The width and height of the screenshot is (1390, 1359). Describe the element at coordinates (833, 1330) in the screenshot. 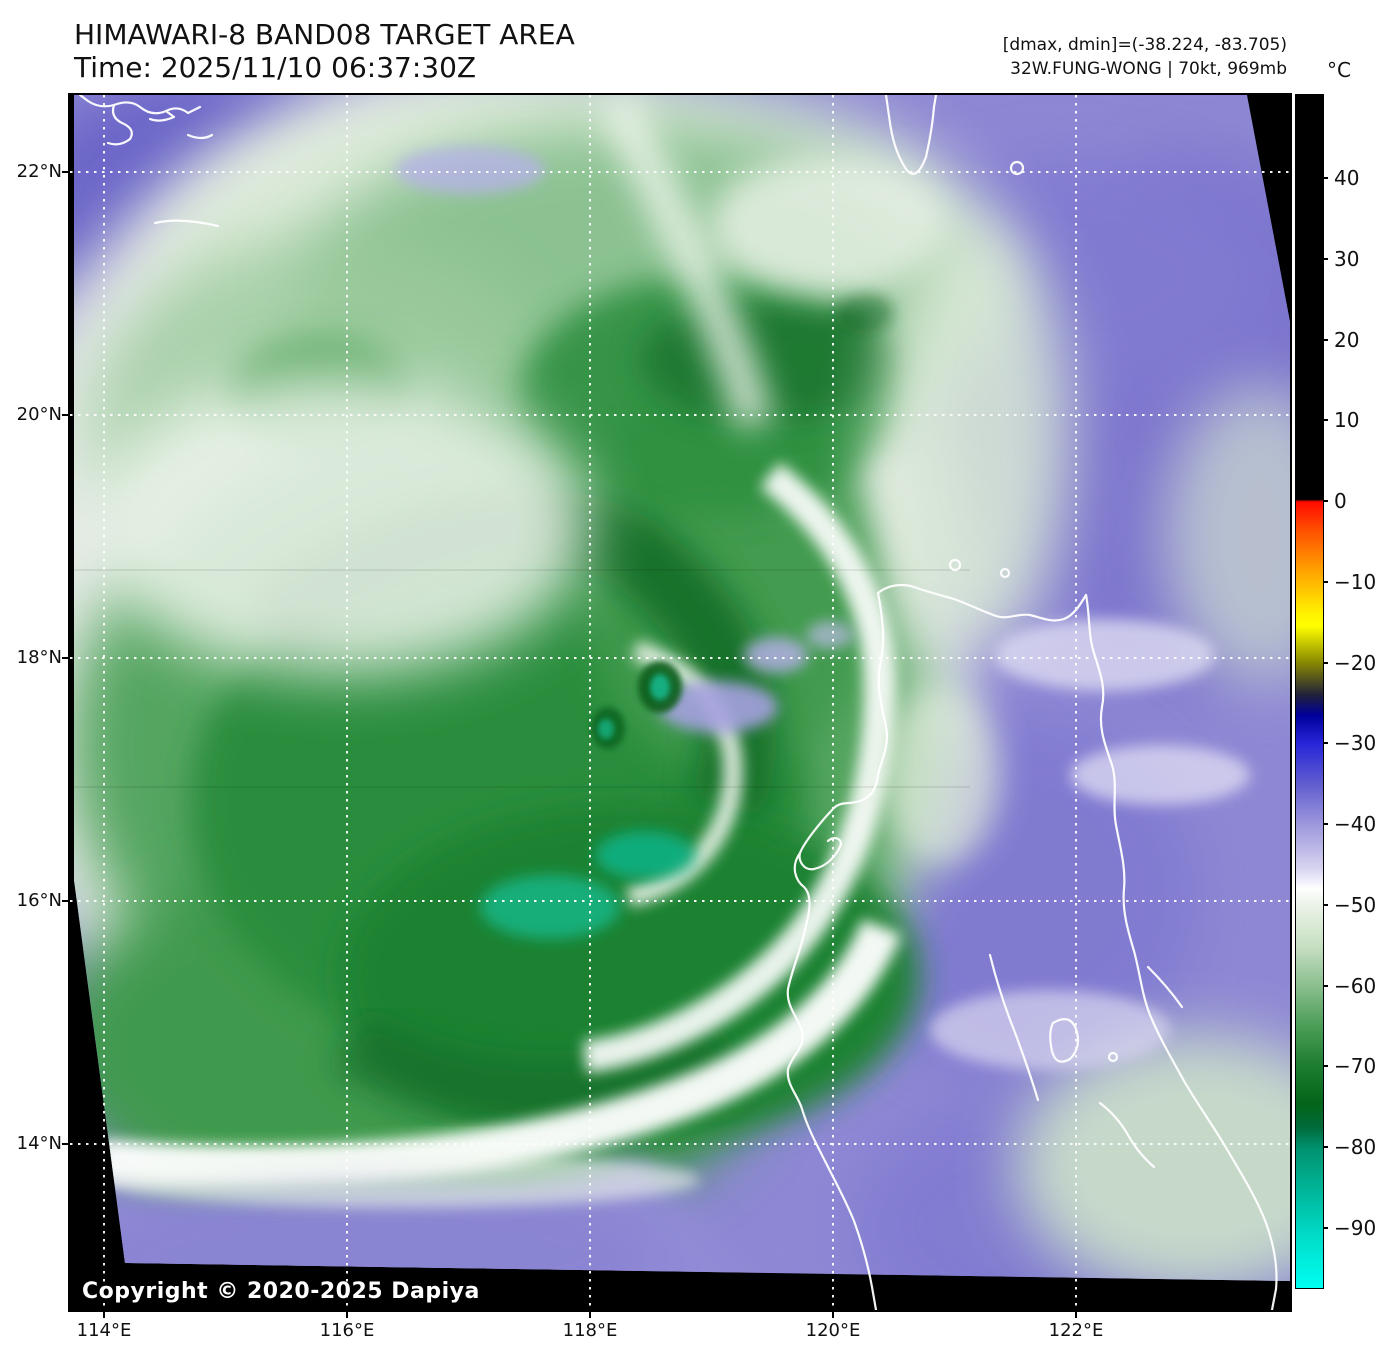

I see `lon-label-120e: 120°E` at that location.